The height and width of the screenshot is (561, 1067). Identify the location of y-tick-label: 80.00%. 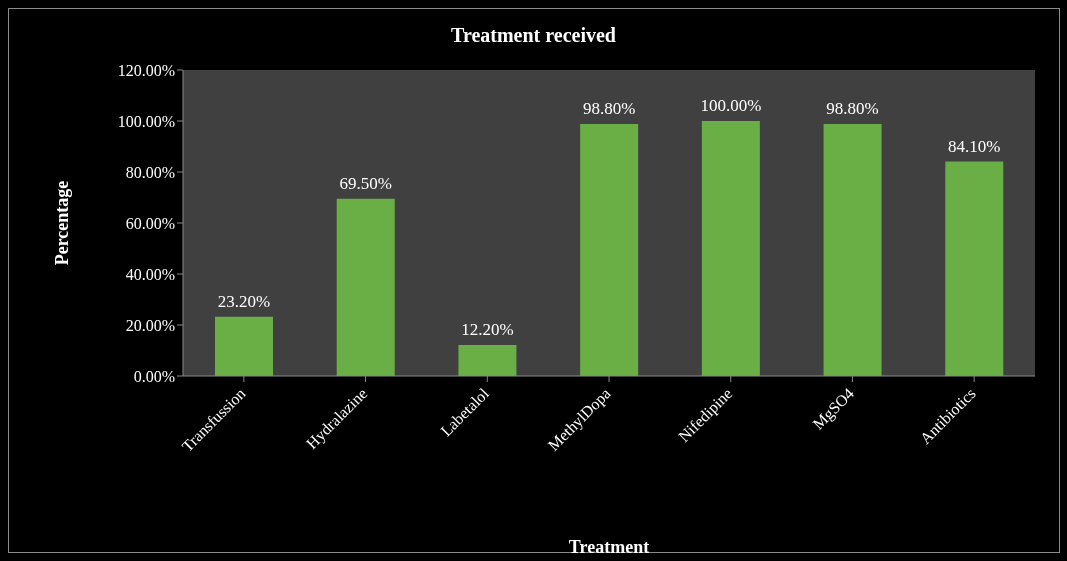
(150, 172).